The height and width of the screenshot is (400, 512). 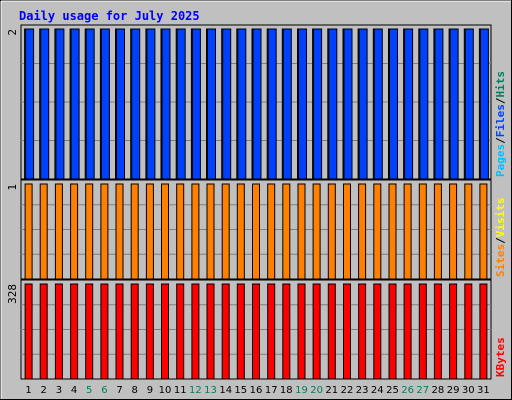 I want to click on legend-hits-files-pages: Pages/Files/Hits, so click(x=500, y=124).